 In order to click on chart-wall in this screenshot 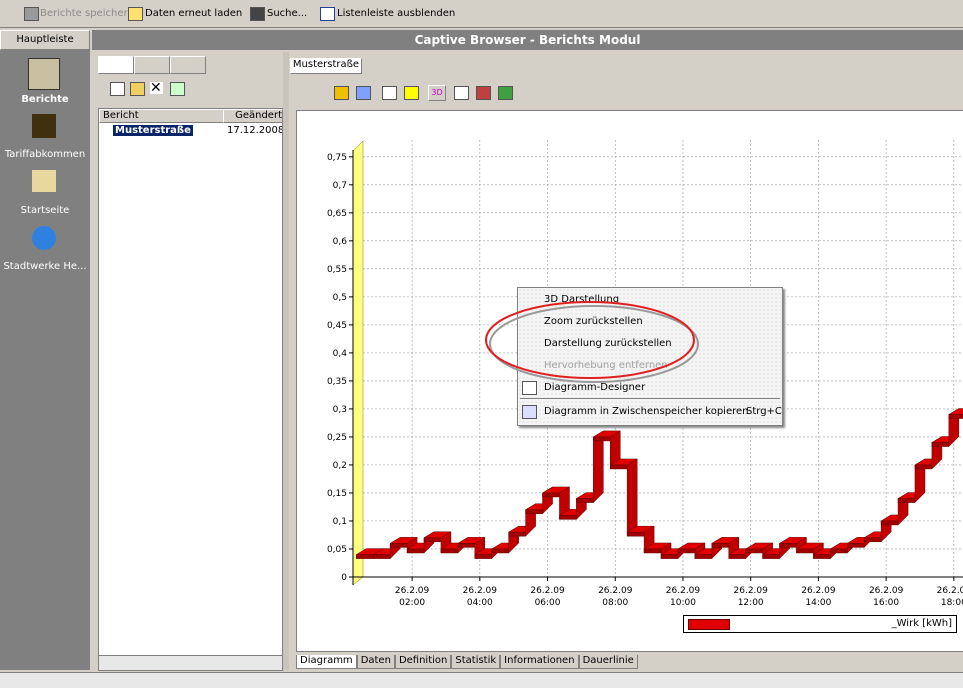, I will do `click(358, 363)`.